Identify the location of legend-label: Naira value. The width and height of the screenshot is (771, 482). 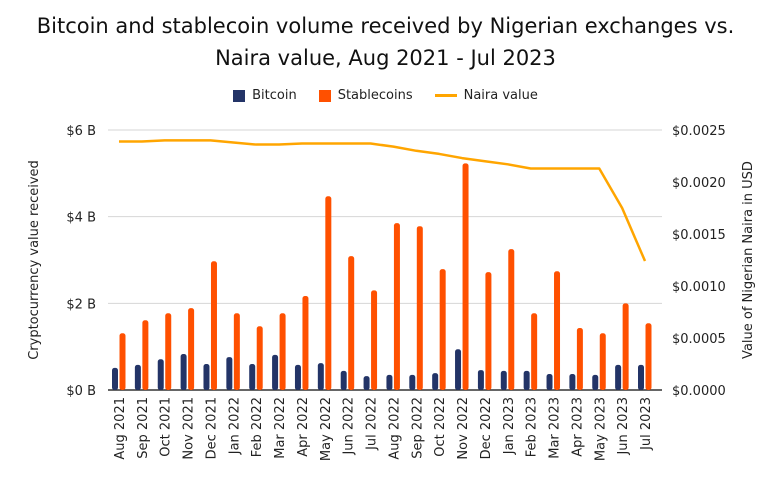
(500, 95).